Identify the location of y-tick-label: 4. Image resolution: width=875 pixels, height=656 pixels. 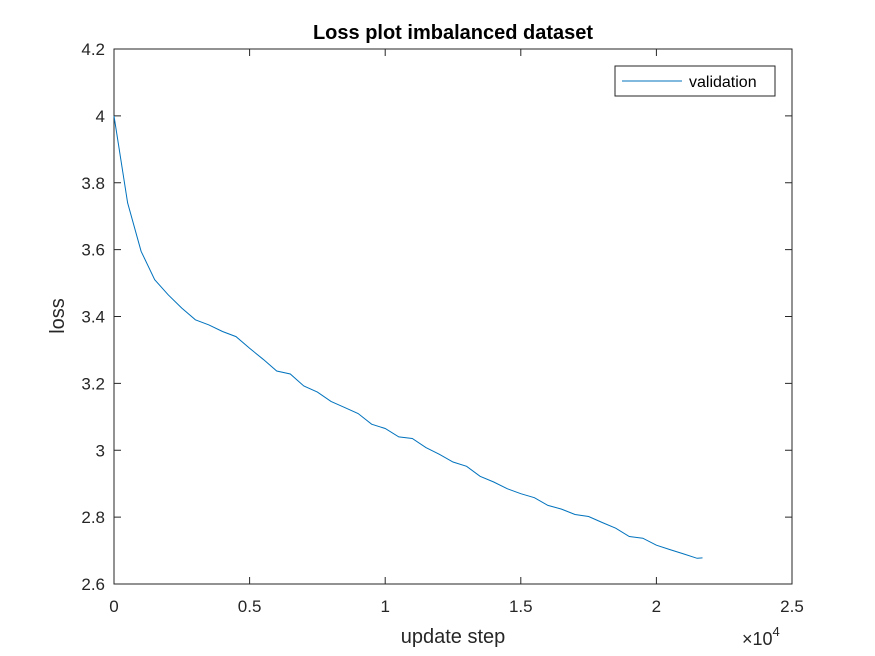
(100, 116).